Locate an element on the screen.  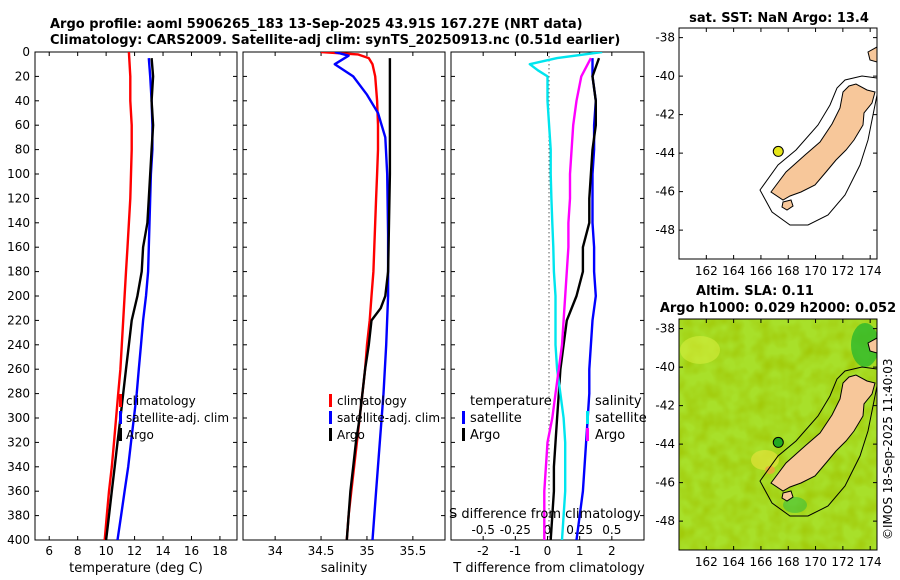
map-y-tick-label: -44 is located at coordinates (665, 153).